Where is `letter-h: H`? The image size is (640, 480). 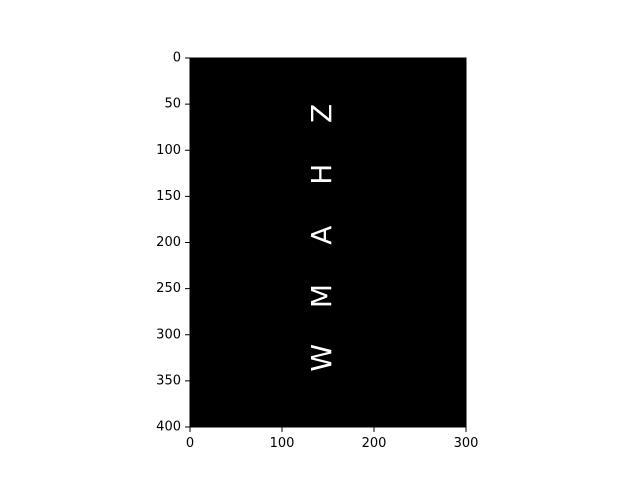
letter-h: H is located at coordinates (321, 174).